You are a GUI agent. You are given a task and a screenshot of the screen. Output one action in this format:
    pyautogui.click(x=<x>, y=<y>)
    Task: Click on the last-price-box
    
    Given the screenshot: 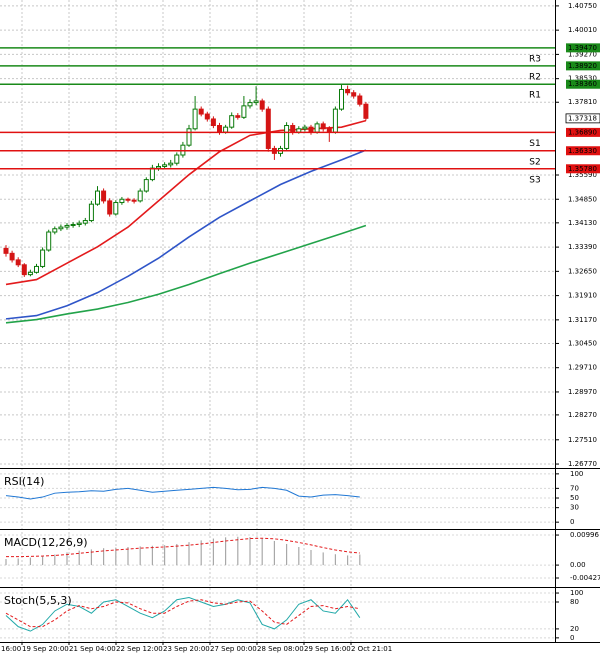 What is the action you would take?
    pyautogui.click(x=582, y=118)
    